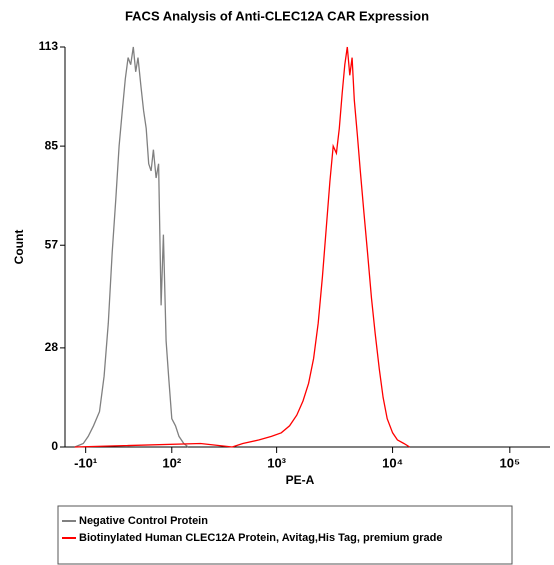 Image resolution: width=554 pixels, height=565 pixels. What do you see at coordinates (54, 446) in the screenshot?
I see `y-tick-label: 0` at bounding box center [54, 446].